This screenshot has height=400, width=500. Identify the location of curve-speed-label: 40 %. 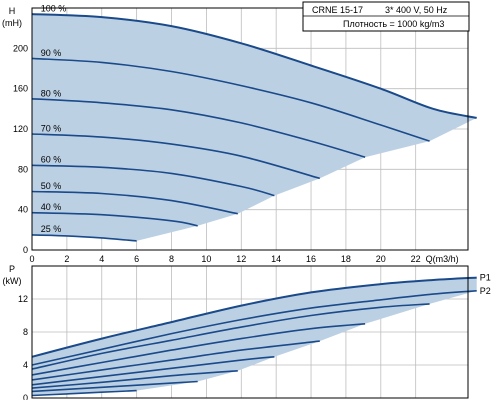
(51, 207).